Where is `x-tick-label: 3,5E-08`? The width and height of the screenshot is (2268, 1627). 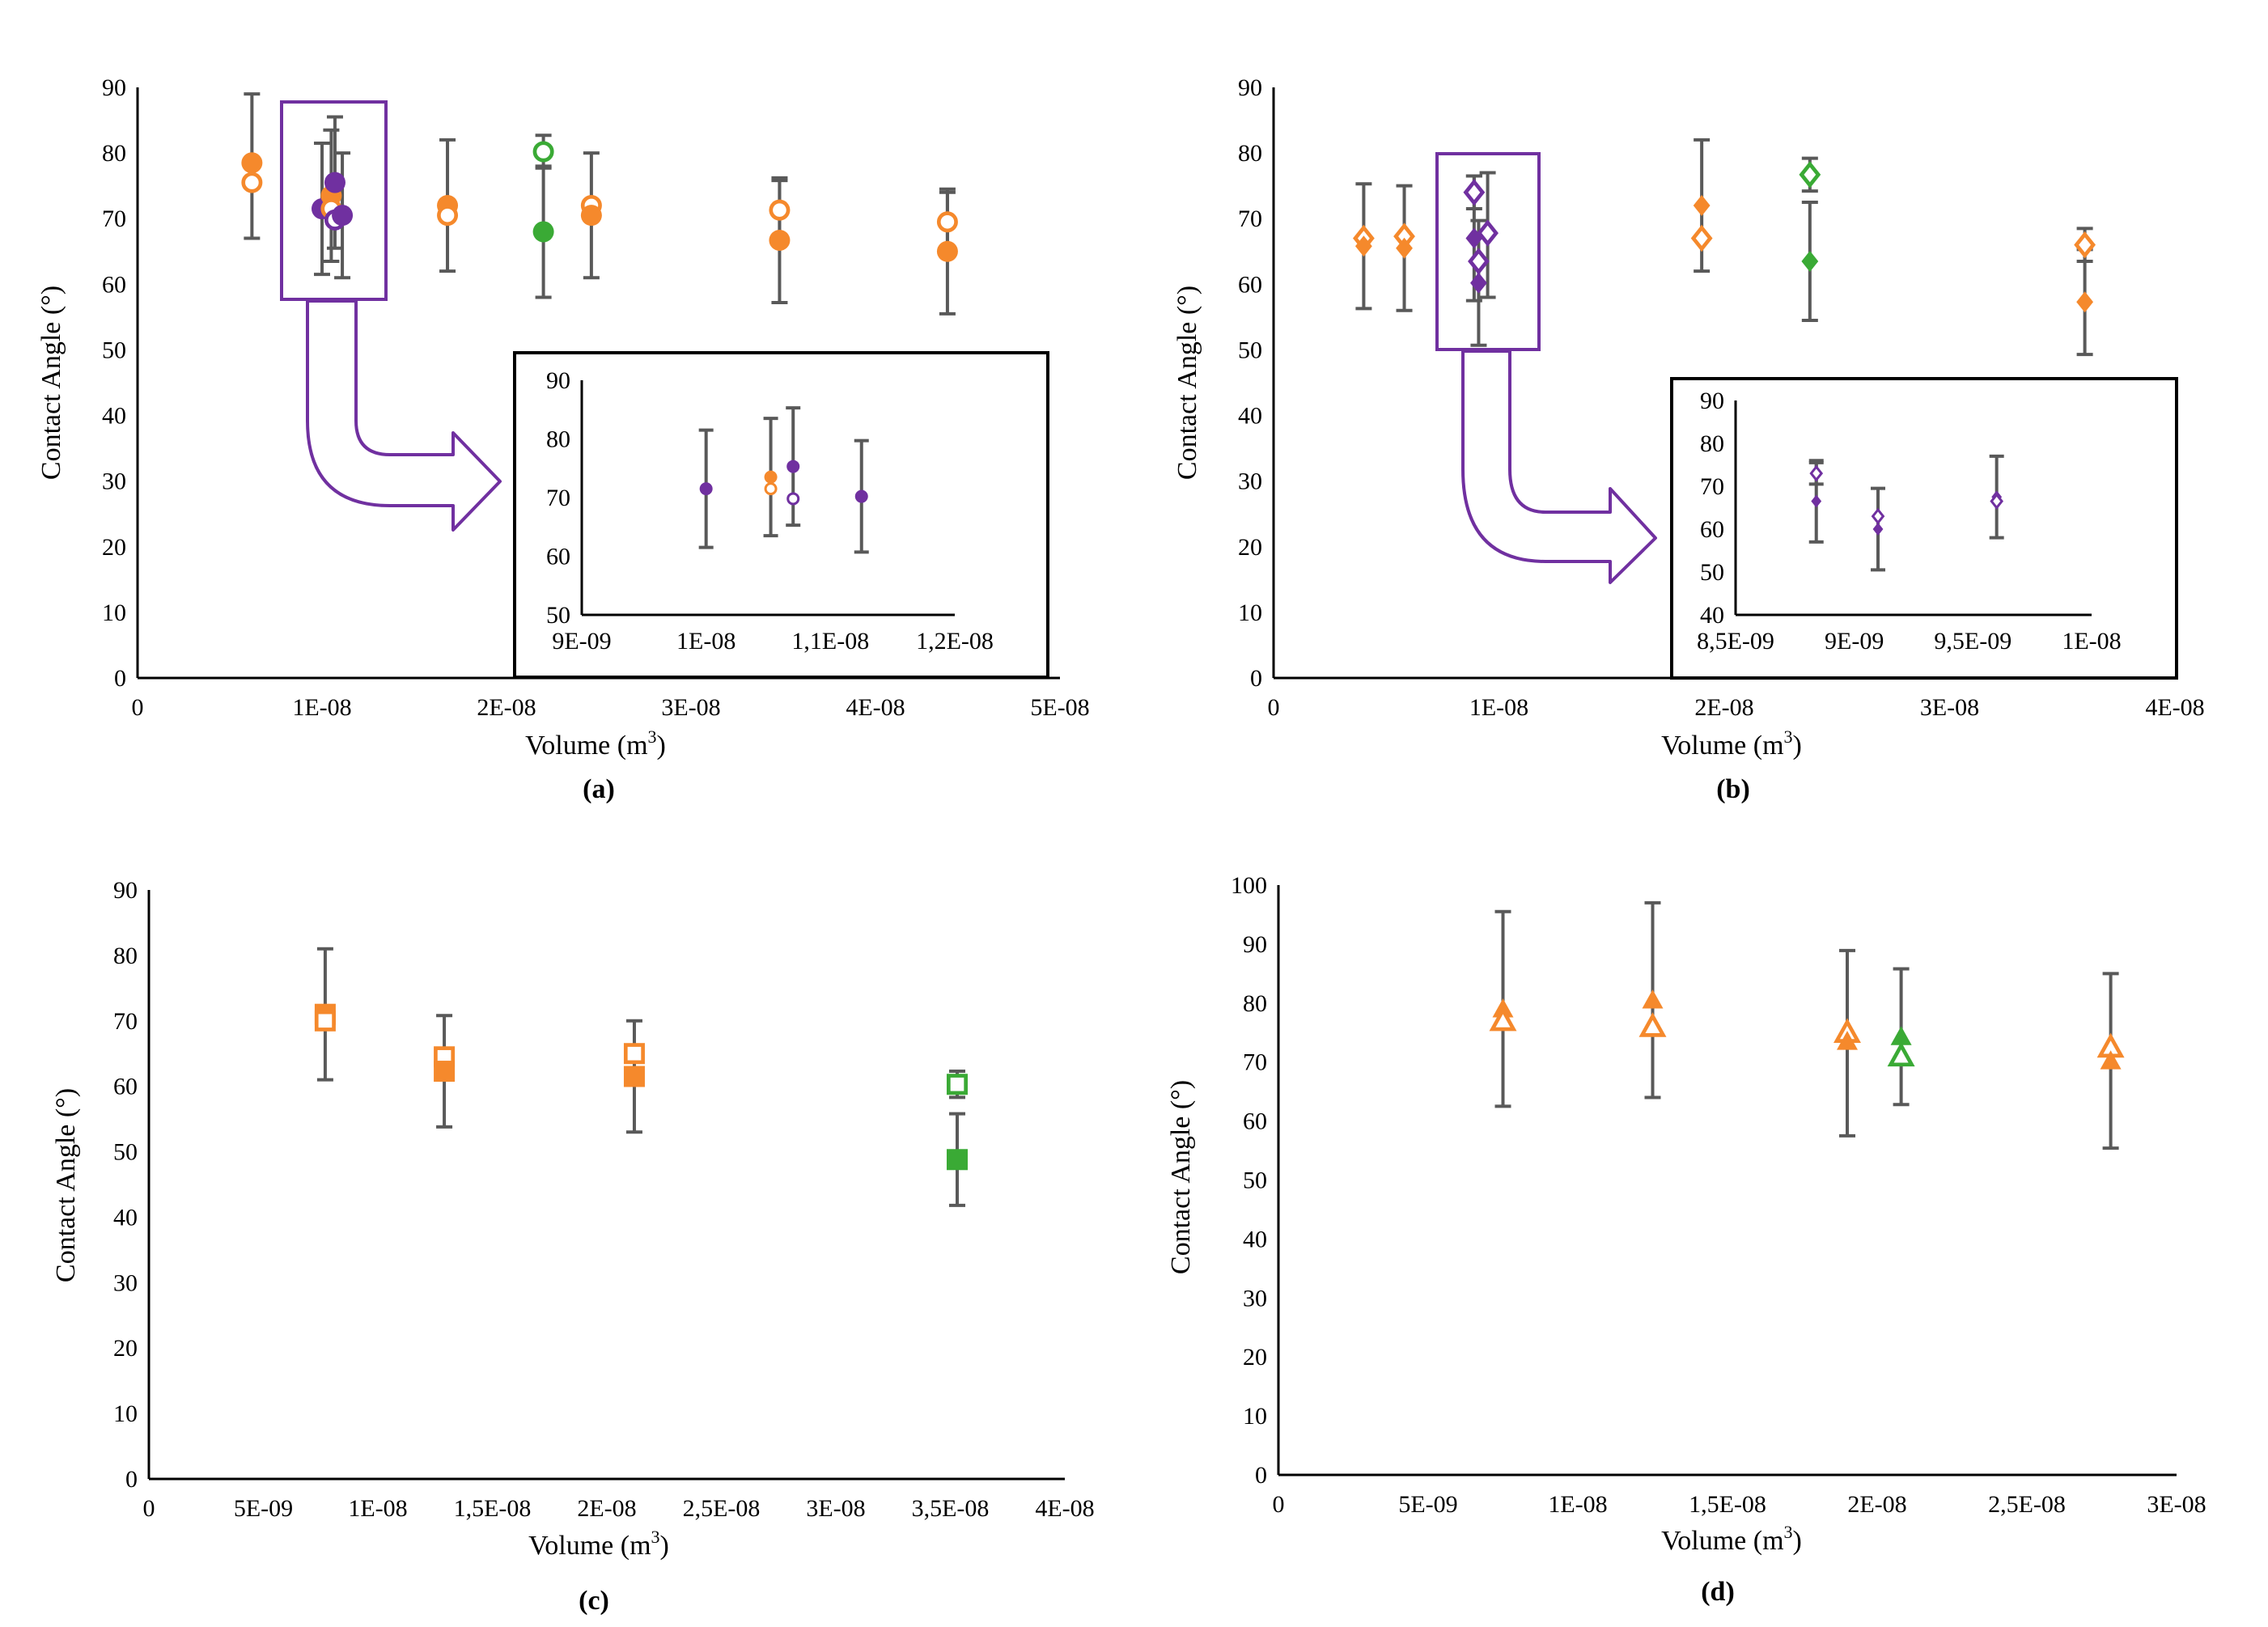
x-tick-label: 3,5E-08 is located at coordinates (951, 1508).